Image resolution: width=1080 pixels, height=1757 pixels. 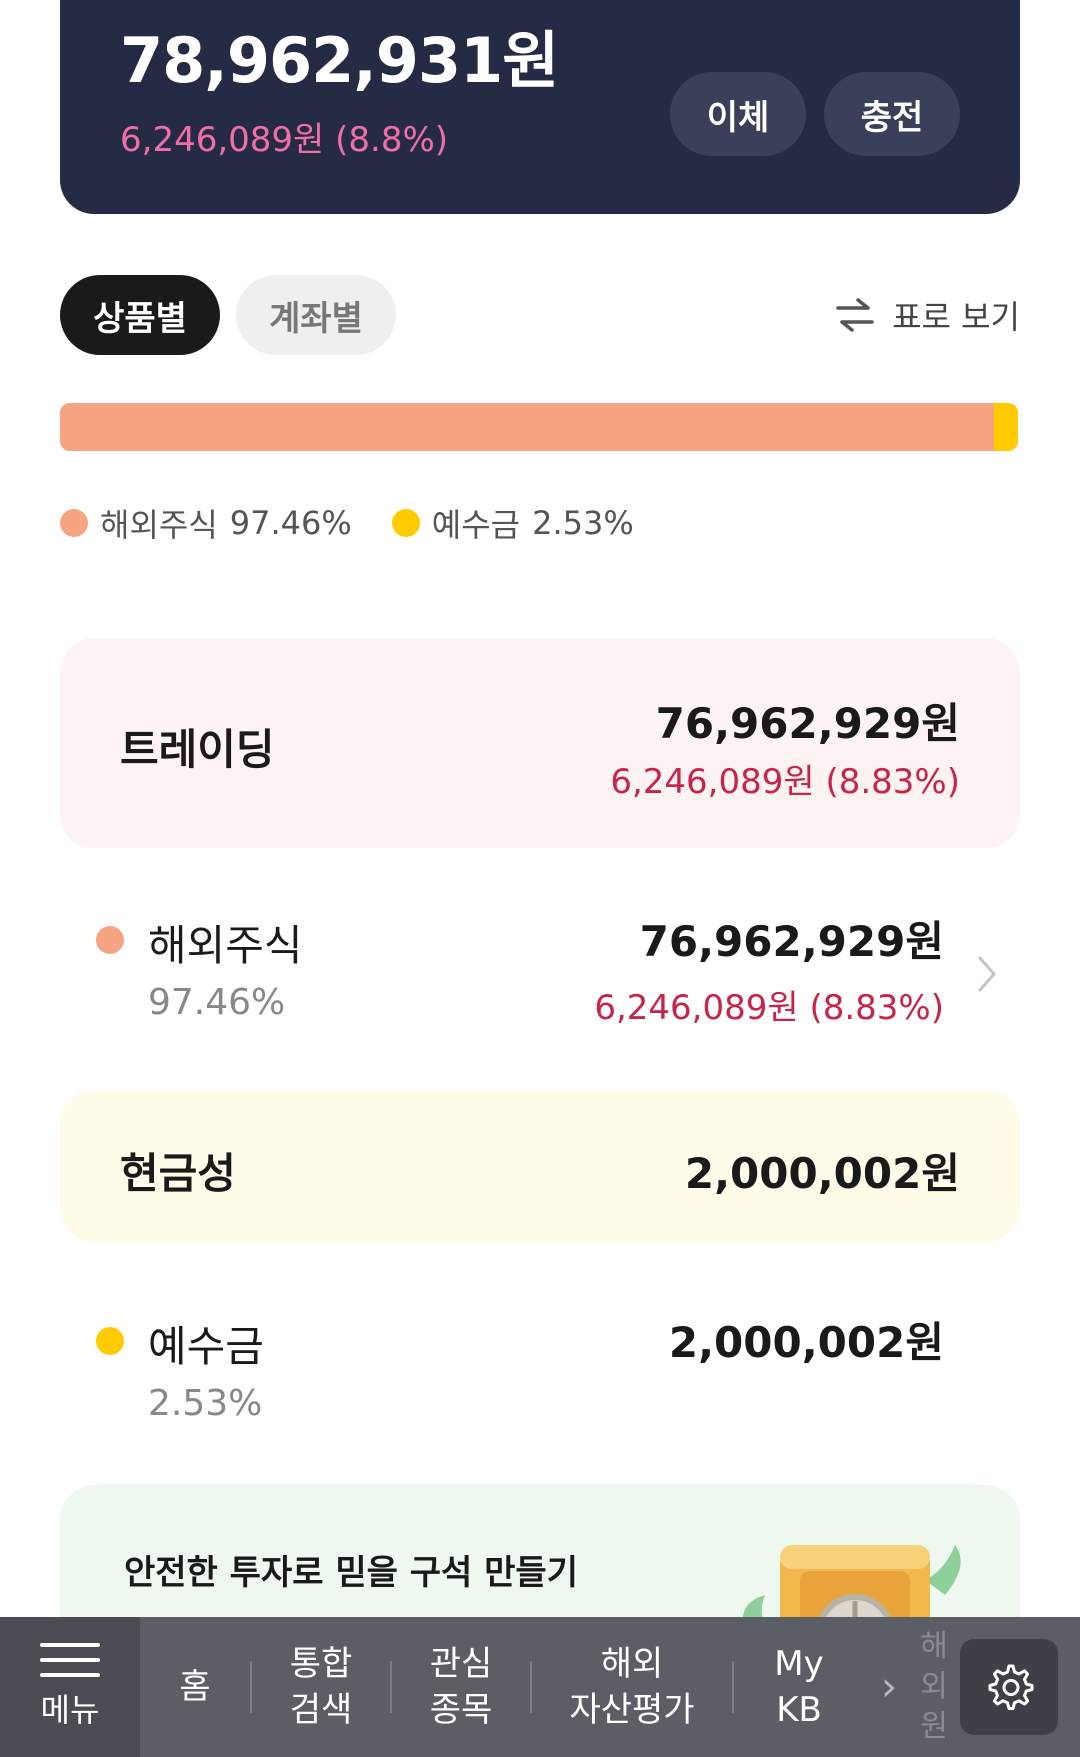 I want to click on nav-item-label: 해외 원, so click(x=934, y=1686).